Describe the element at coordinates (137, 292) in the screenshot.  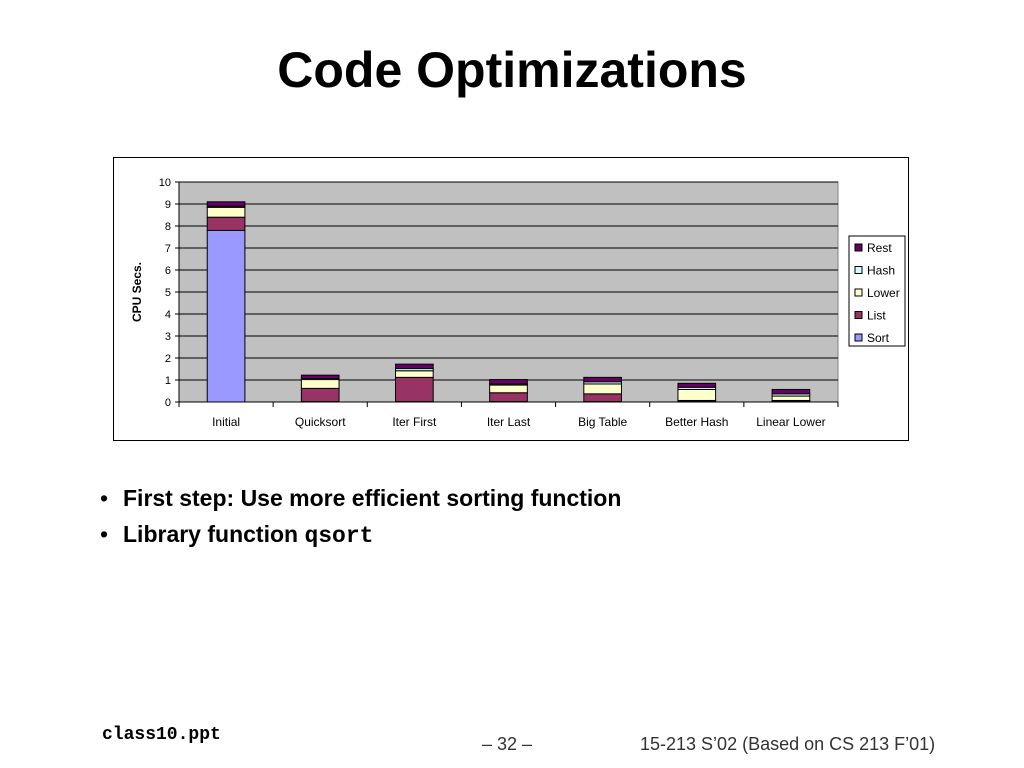
I see `y-axis-label: CPU Secs.` at that location.